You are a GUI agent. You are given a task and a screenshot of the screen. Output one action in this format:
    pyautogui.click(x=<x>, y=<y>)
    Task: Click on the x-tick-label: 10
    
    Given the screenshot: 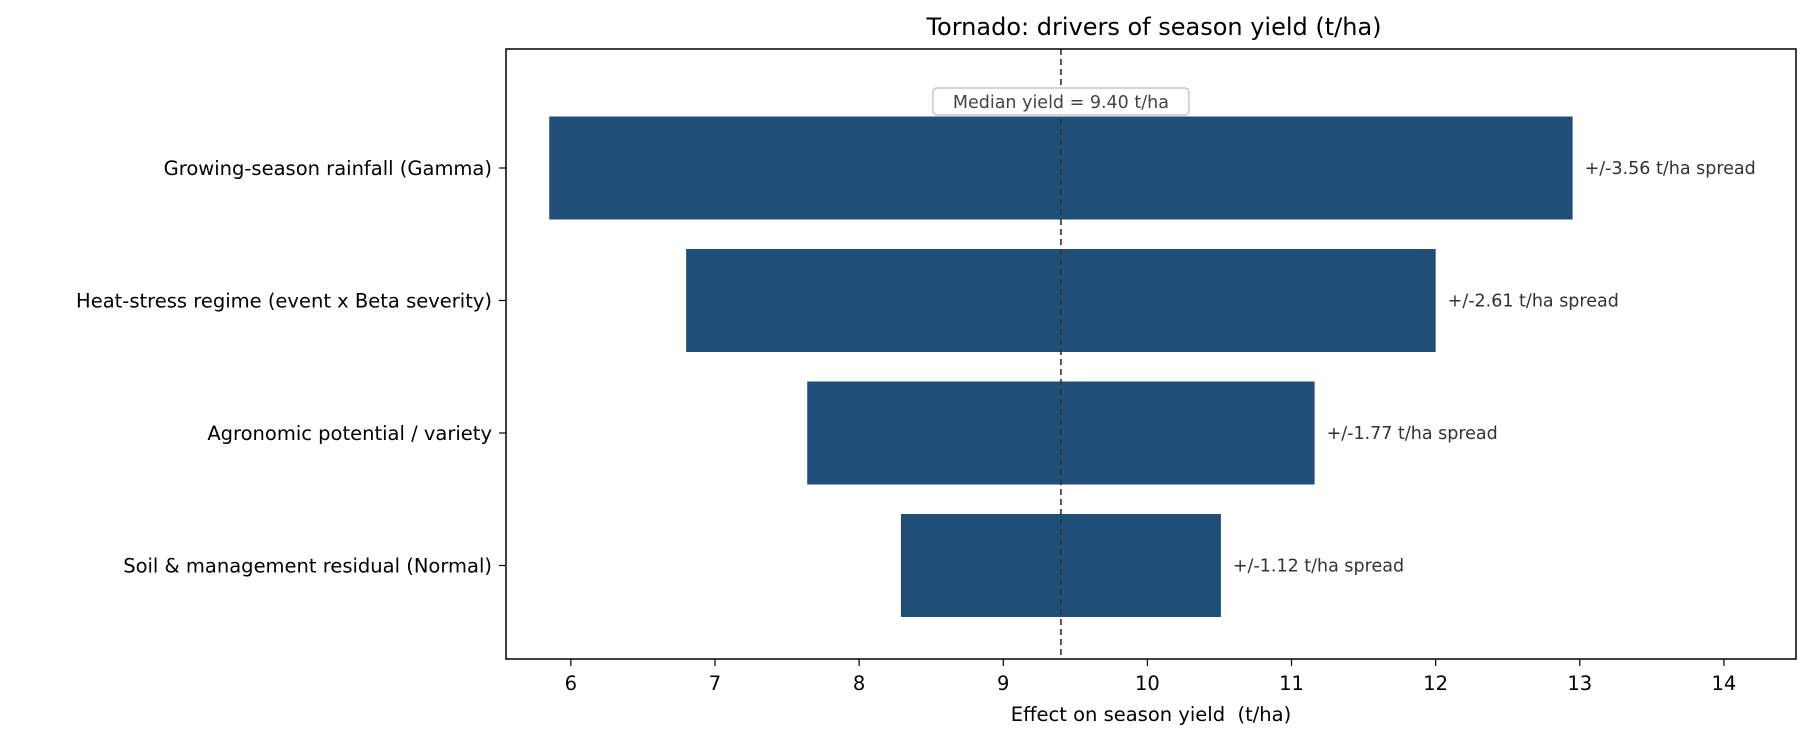 What is the action you would take?
    pyautogui.click(x=1147, y=683)
    